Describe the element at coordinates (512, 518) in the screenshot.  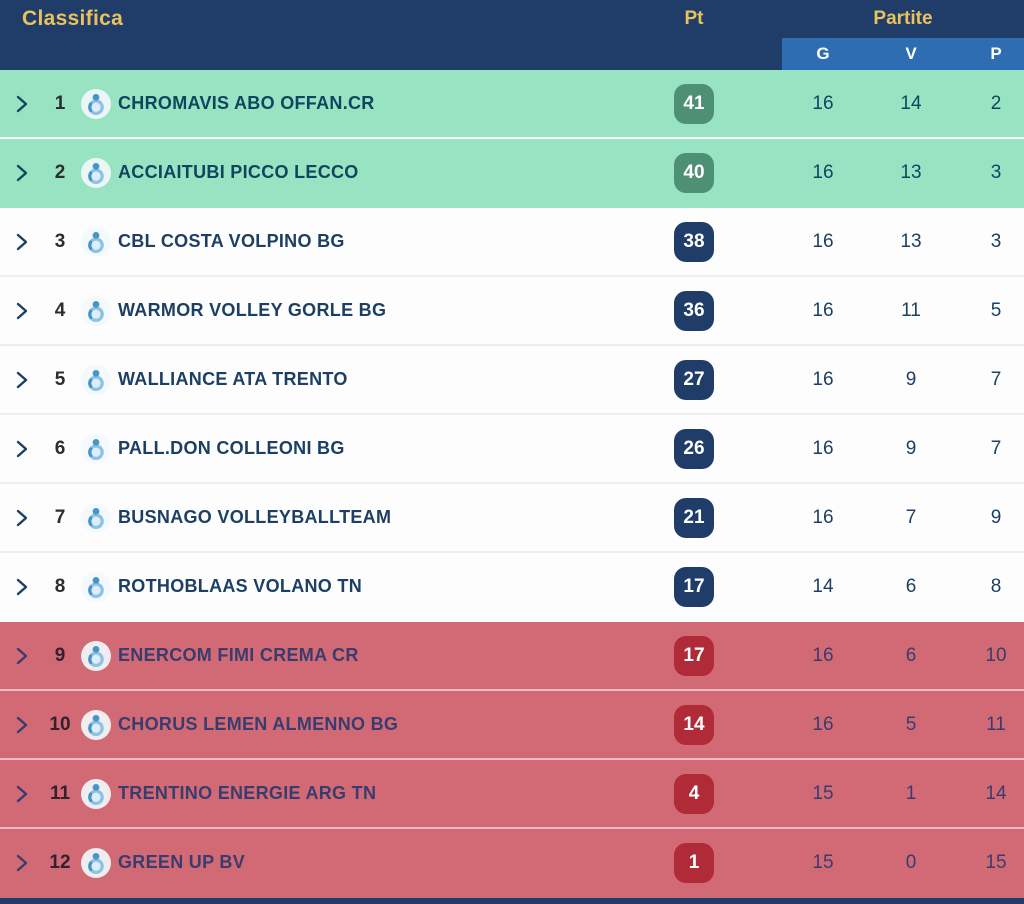
I see `table-row: 7 BUSNAGO VOLLEYBALLTEAM 21 16 7 9` at that location.